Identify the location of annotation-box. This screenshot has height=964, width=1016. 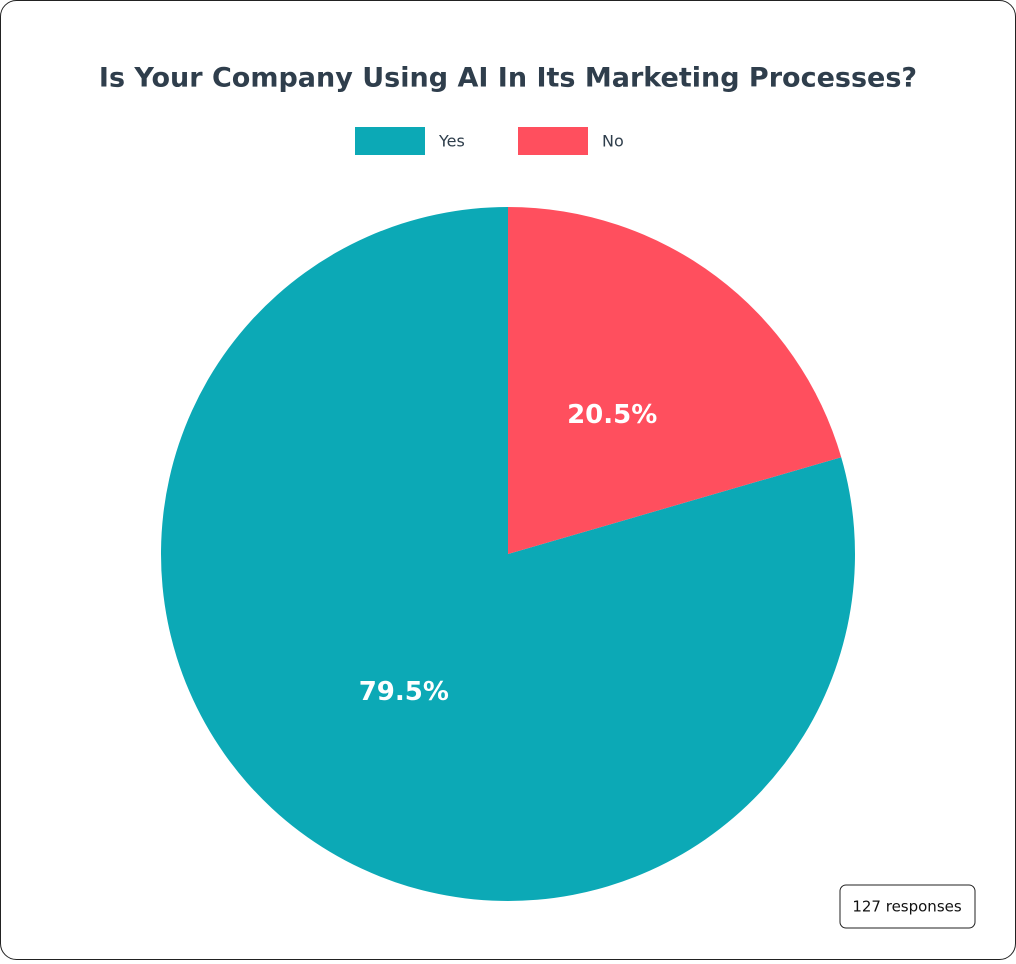
(907, 906).